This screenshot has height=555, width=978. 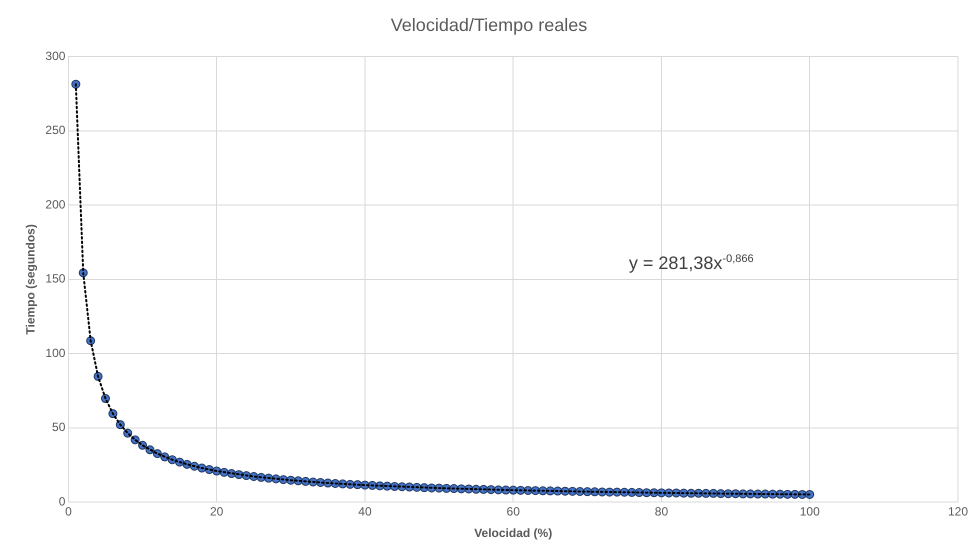 I want to click on chart-title: Velocidad/Tiempo reales, so click(x=489, y=24).